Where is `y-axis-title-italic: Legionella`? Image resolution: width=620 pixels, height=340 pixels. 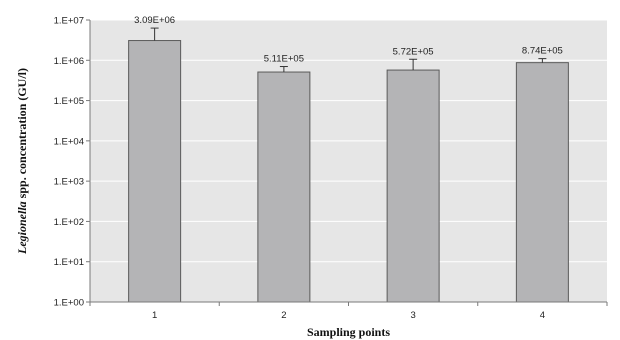 y-axis-title-italic: Legionella is located at coordinates (22, 228).